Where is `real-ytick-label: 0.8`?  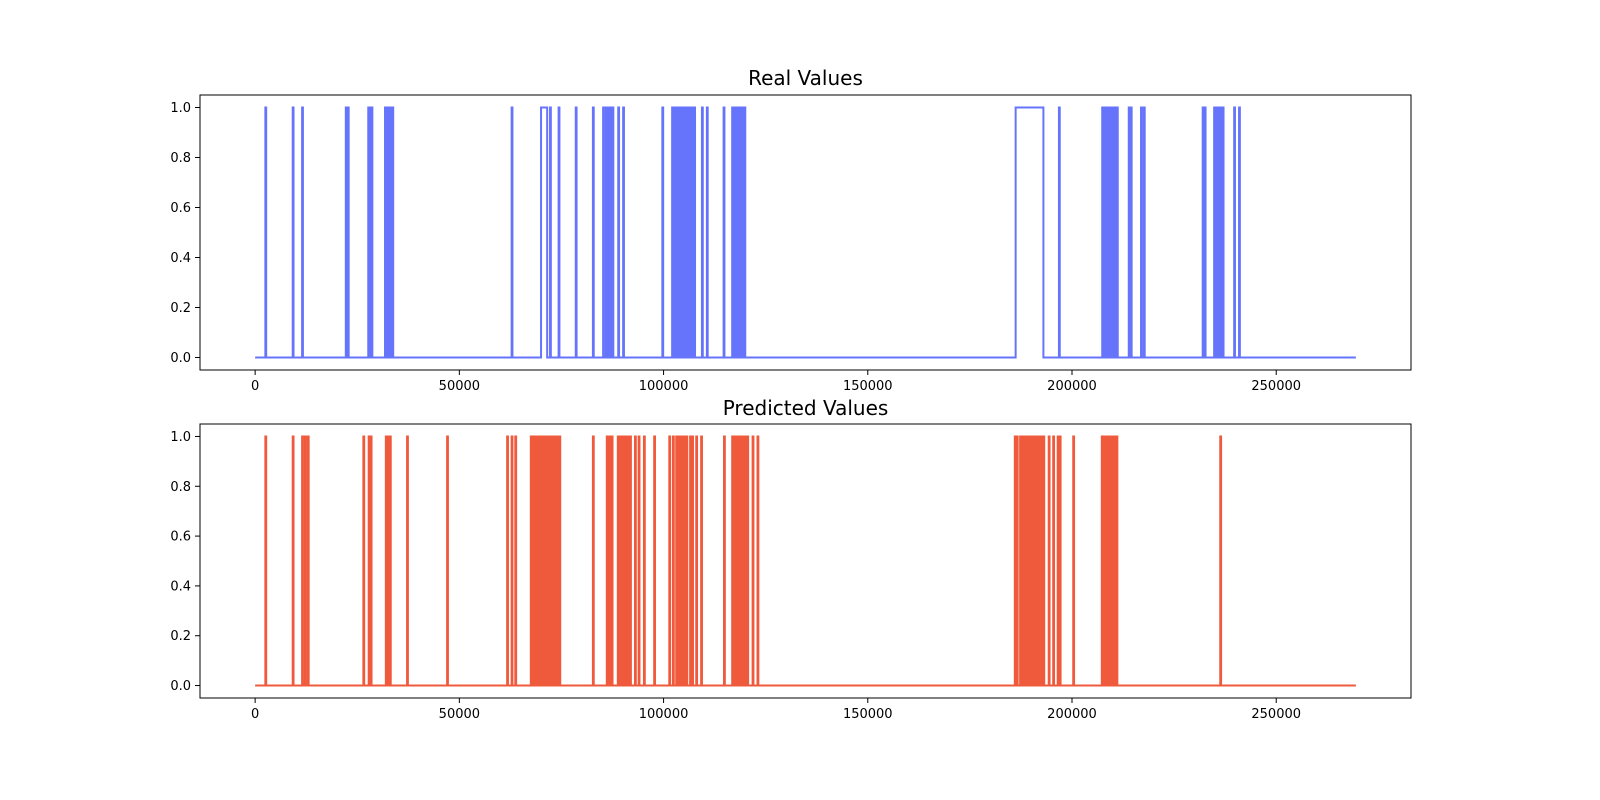
real-ytick-label: 0.8 is located at coordinates (180, 158).